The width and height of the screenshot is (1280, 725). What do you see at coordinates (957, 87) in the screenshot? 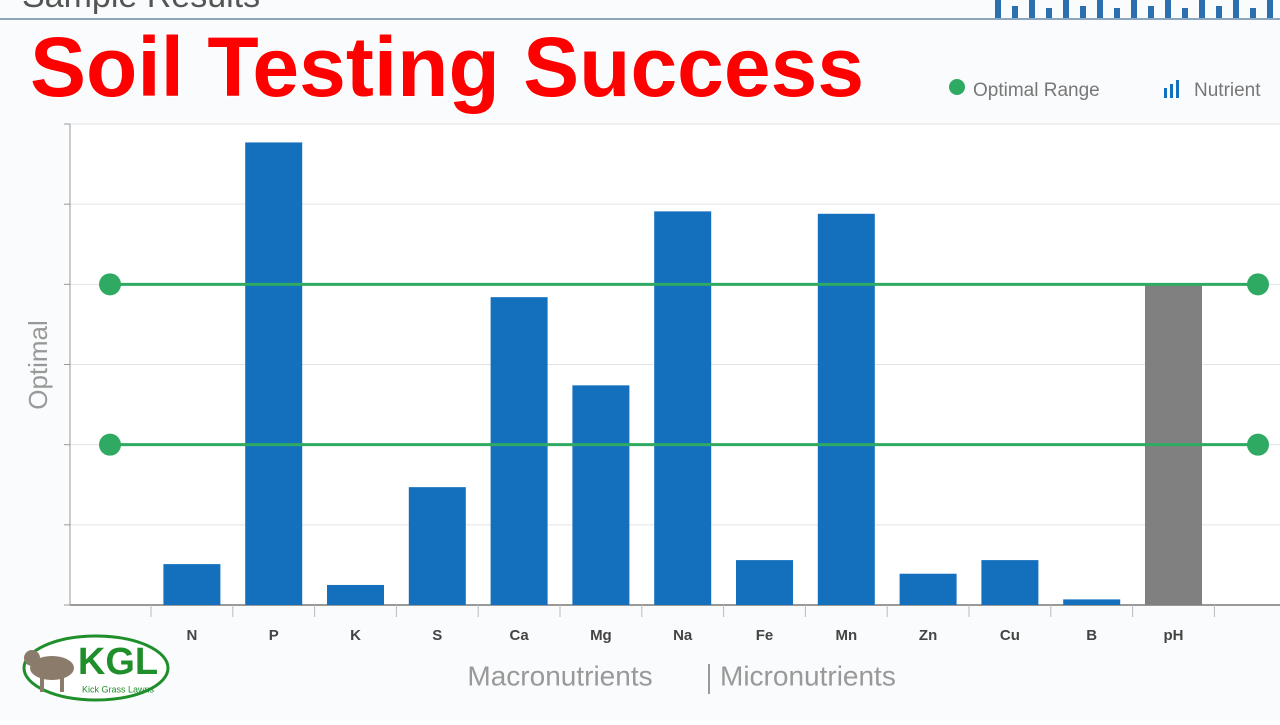
I see `legend-optimal-swatch` at bounding box center [957, 87].